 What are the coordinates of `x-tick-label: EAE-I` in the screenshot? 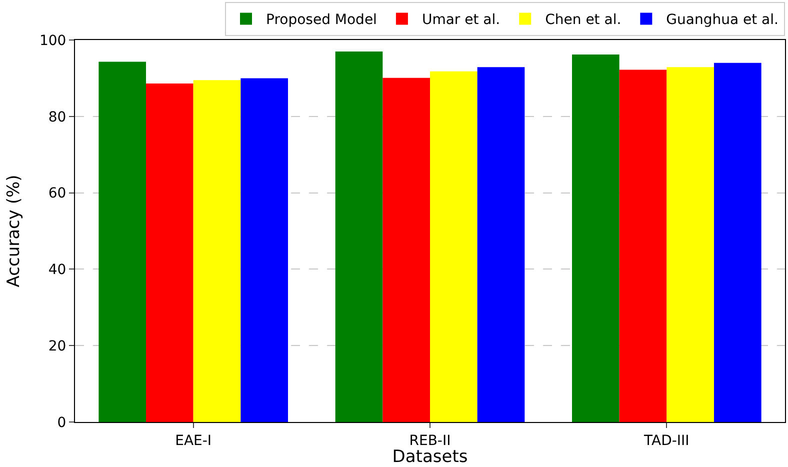 It's located at (193, 440).